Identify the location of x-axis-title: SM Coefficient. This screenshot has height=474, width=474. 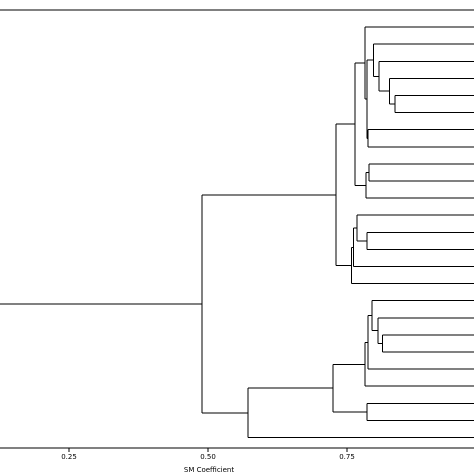
(209, 470).